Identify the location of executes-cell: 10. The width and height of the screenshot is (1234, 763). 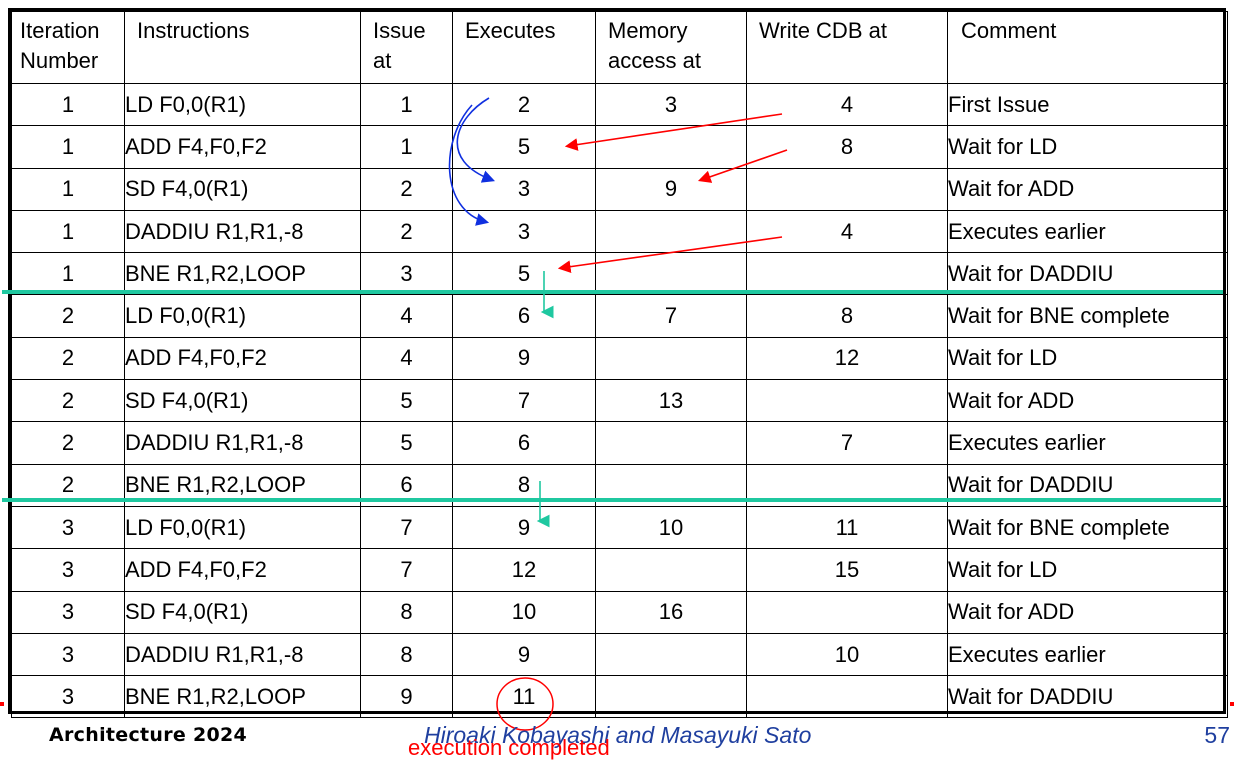
(524, 612).